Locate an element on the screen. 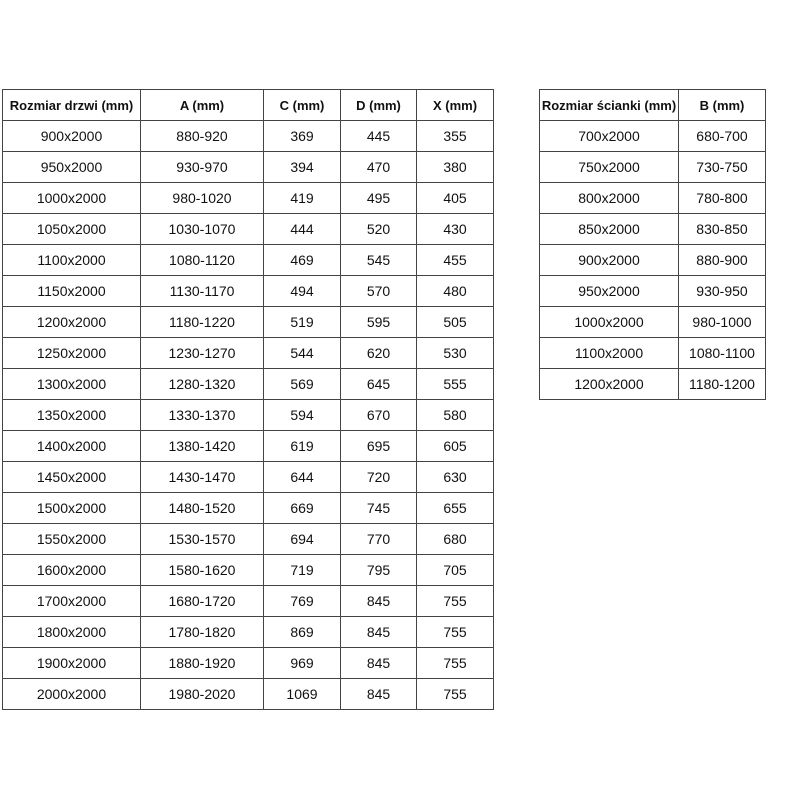  table-cell: 769 is located at coordinates (302, 601).